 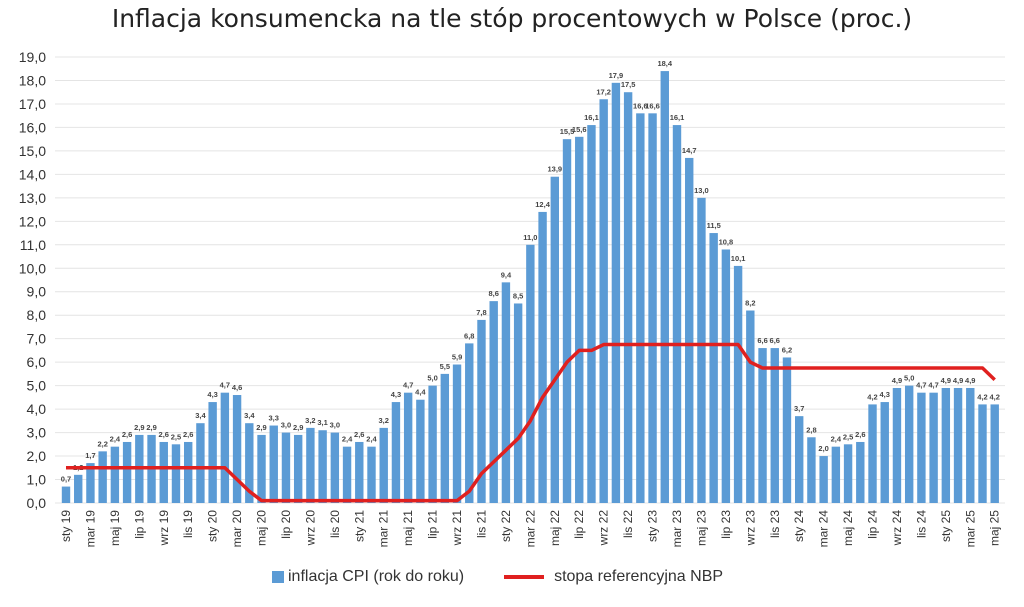 What do you see at coordinates (188, 524) in the screenshot?
I see `x-tick-label: lis 19` at bounding box center [188, 524].